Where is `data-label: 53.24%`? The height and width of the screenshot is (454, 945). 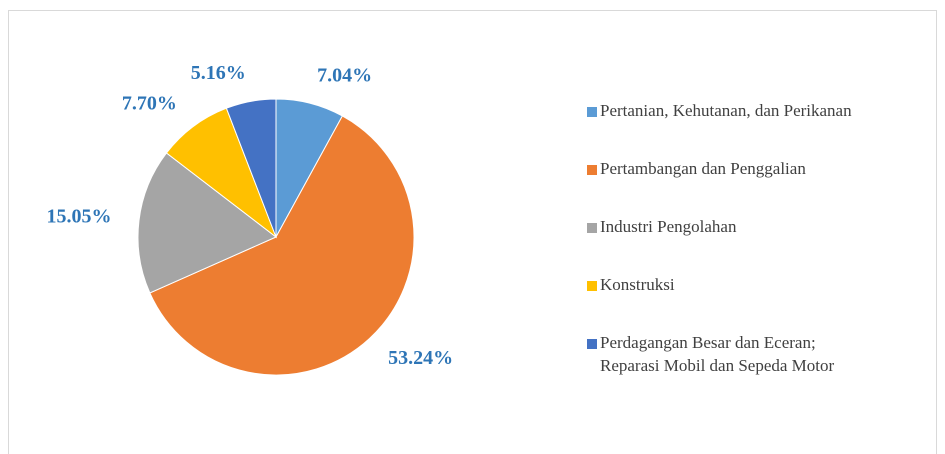 data-label: 53.24% is located at coordinates (420, 357).